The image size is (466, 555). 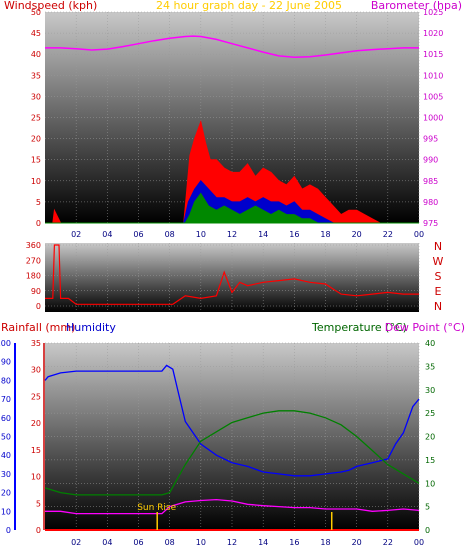 I want to click on windspeed-tick-label: 25, so click(x=36, y=118).